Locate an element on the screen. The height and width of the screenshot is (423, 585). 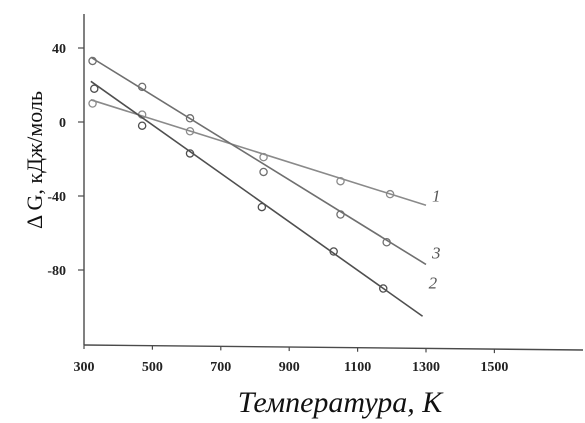
series-3-label: 3 is located at coordinates (436, 252).